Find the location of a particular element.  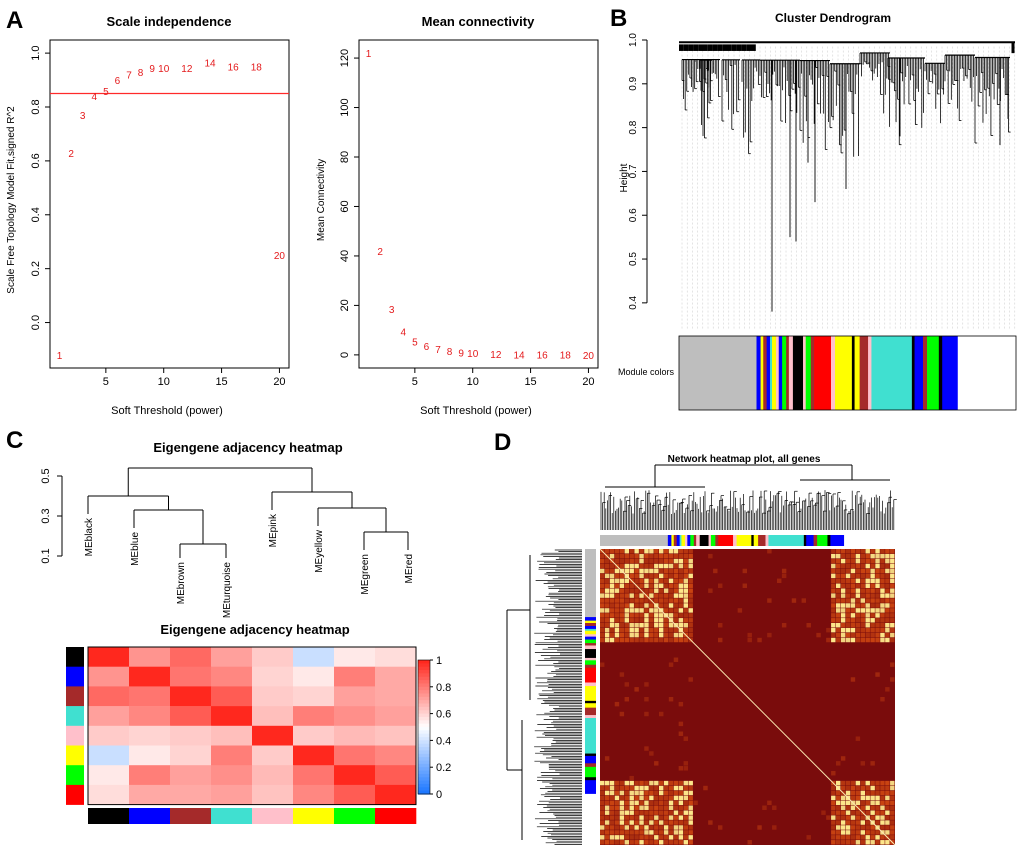

scale-independence-point-label: 4 is located at coordinates (94, 97).